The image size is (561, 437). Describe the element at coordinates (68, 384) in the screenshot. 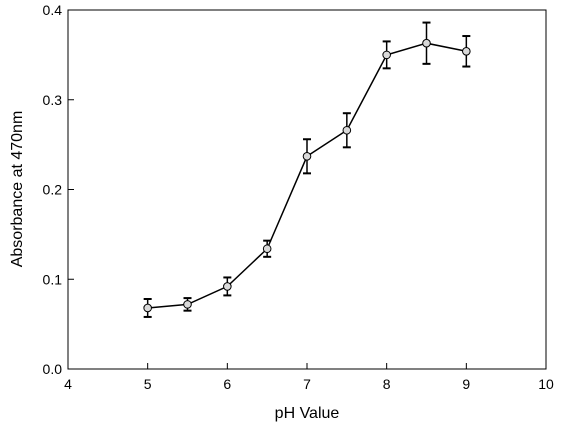

I see `x-tick-label: 4` at that location.